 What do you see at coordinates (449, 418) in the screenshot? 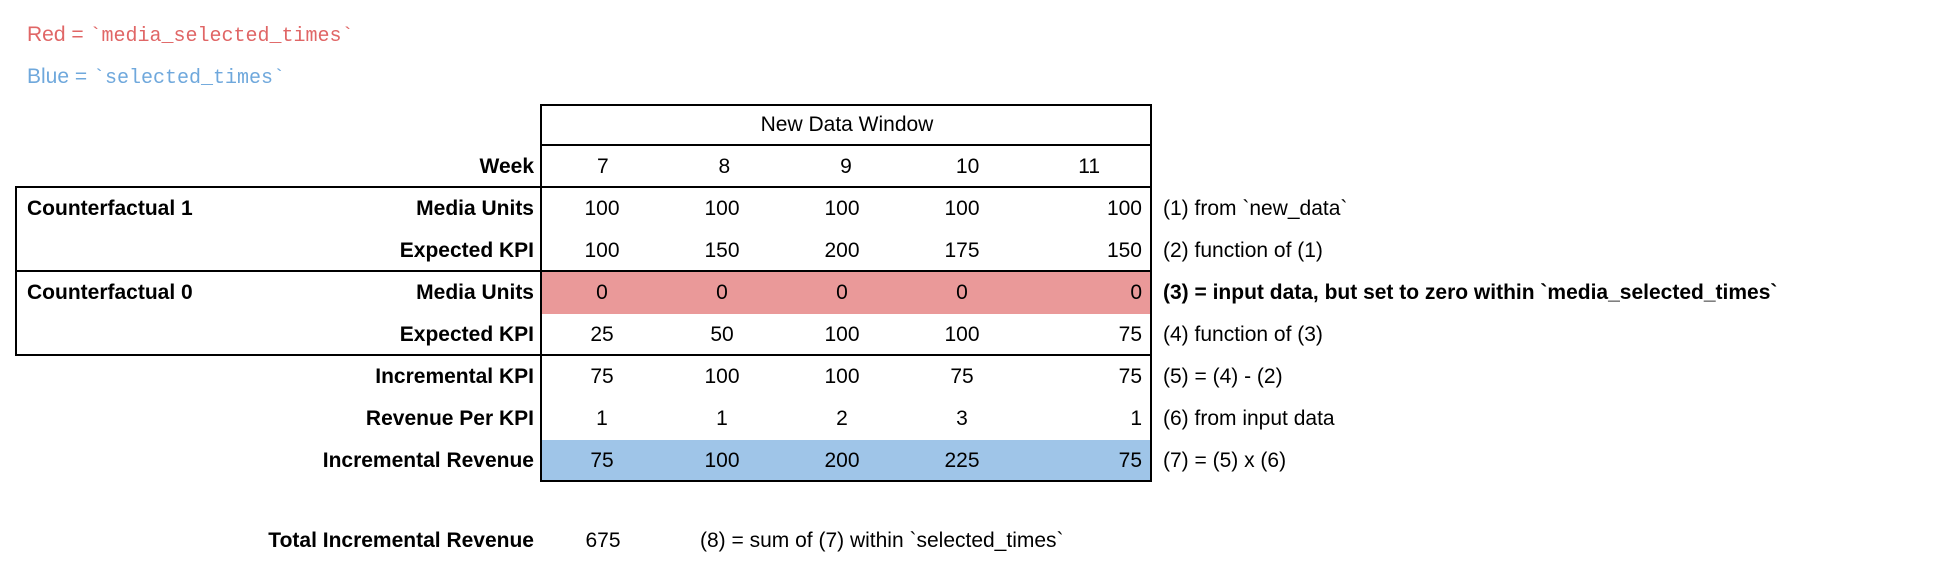
I see `row-label: Revenue Per KPI` at bounding box center [449, 418].